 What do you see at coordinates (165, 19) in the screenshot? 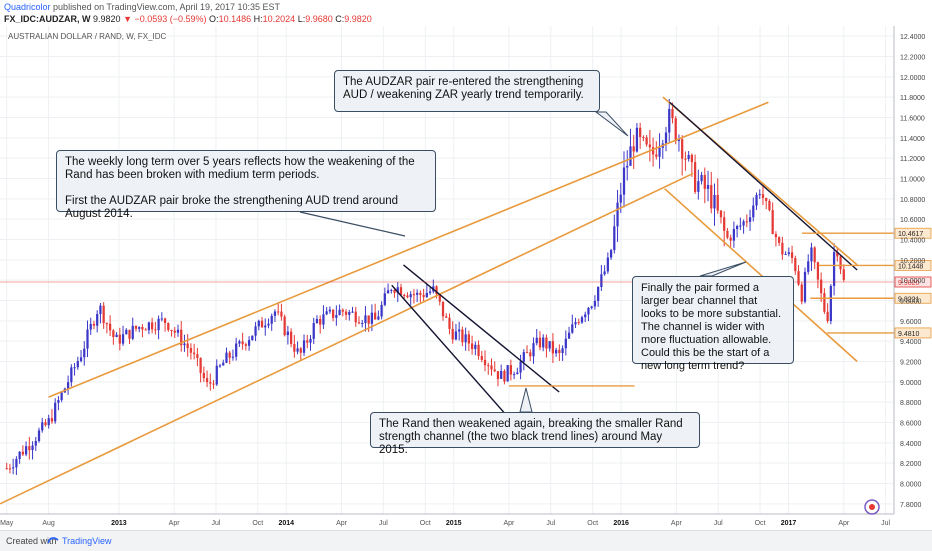
I see `price-change: ▼ −0.0593 (−0.59%)` at bounding box center [165, 19].